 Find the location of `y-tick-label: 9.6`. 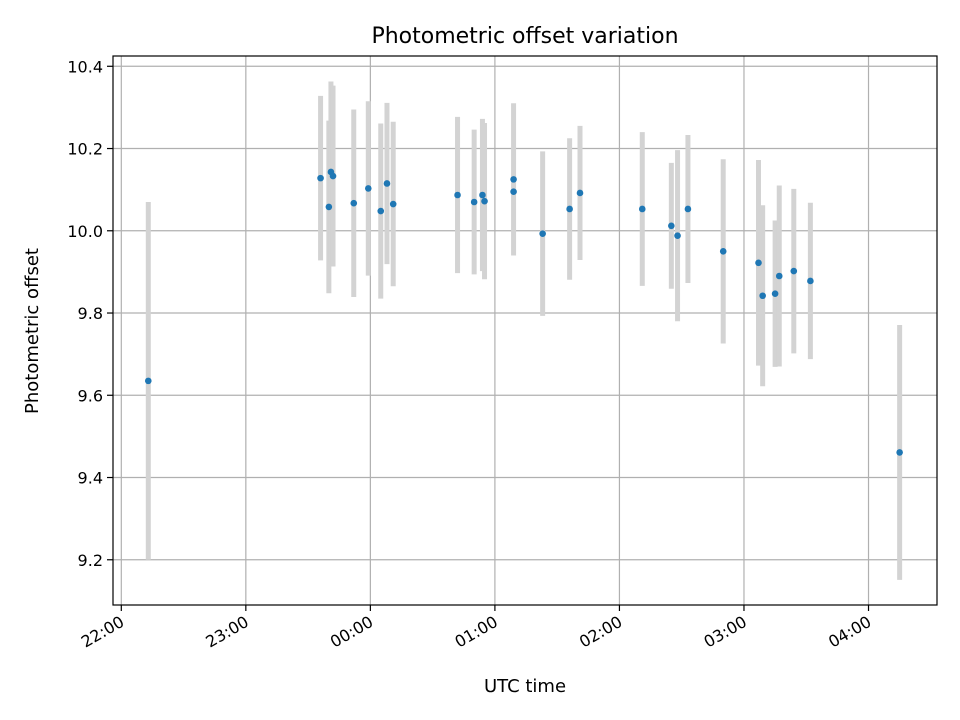

y-tick-label: 9.6 is located at coordinates (90, 395).